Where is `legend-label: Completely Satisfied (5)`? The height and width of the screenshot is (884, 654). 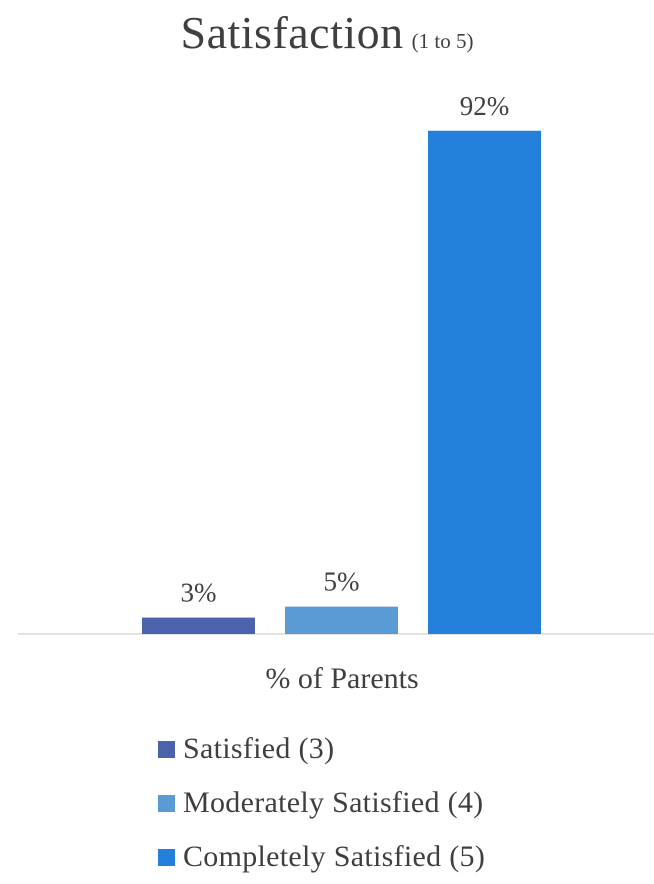
legend-label: Completely Satisfied (5) is located at coordinates (334, 856).